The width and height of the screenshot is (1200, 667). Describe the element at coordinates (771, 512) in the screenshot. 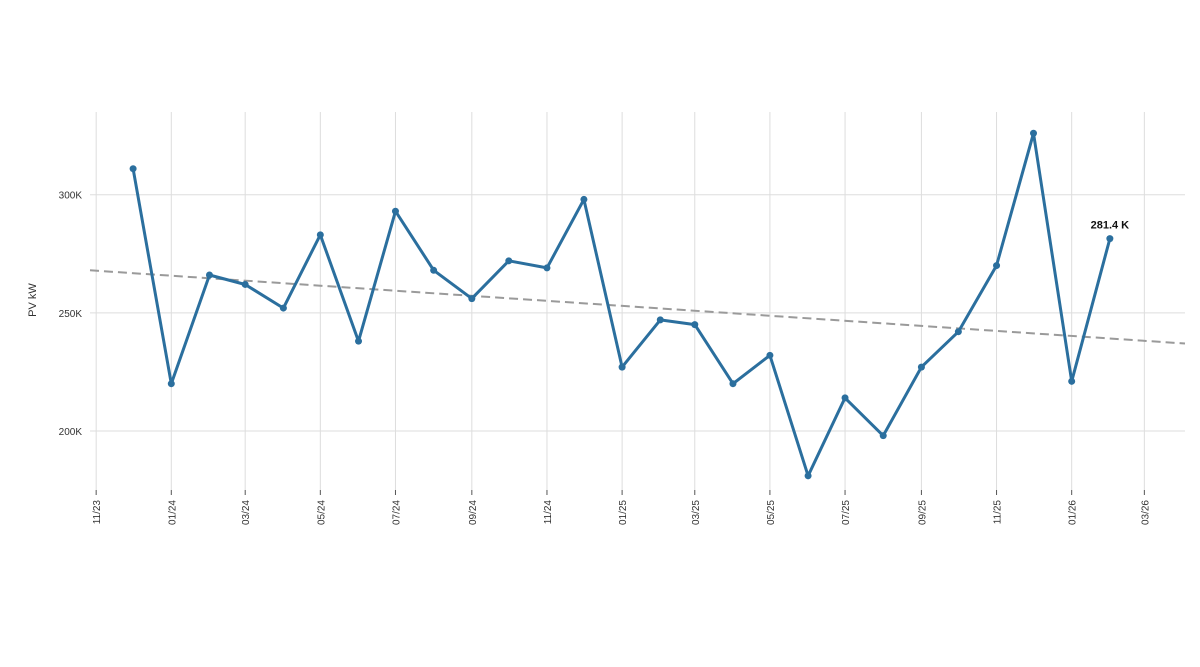

I see `x-tick-label: 05/25` at that location.